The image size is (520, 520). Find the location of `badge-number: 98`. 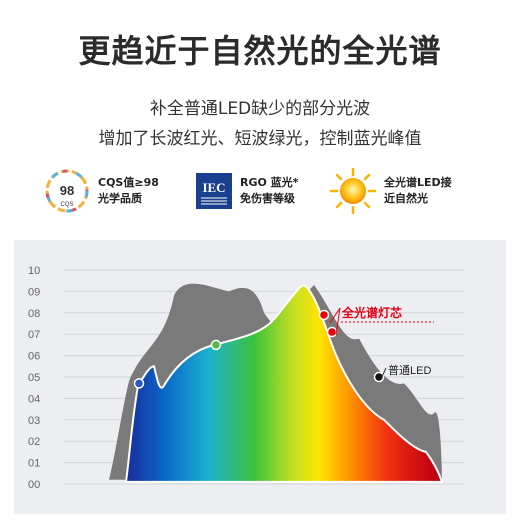

badge-number: 98 is located at coordinates (67, 190).